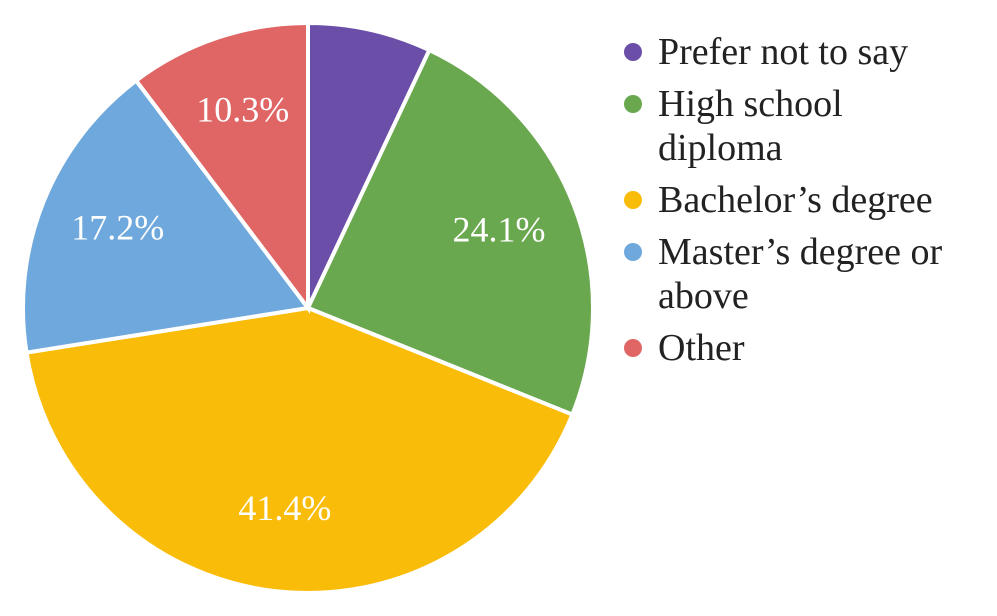 This screenshot has height=616, width=997. I want to click on legend-item: Other, so click(790, 348).